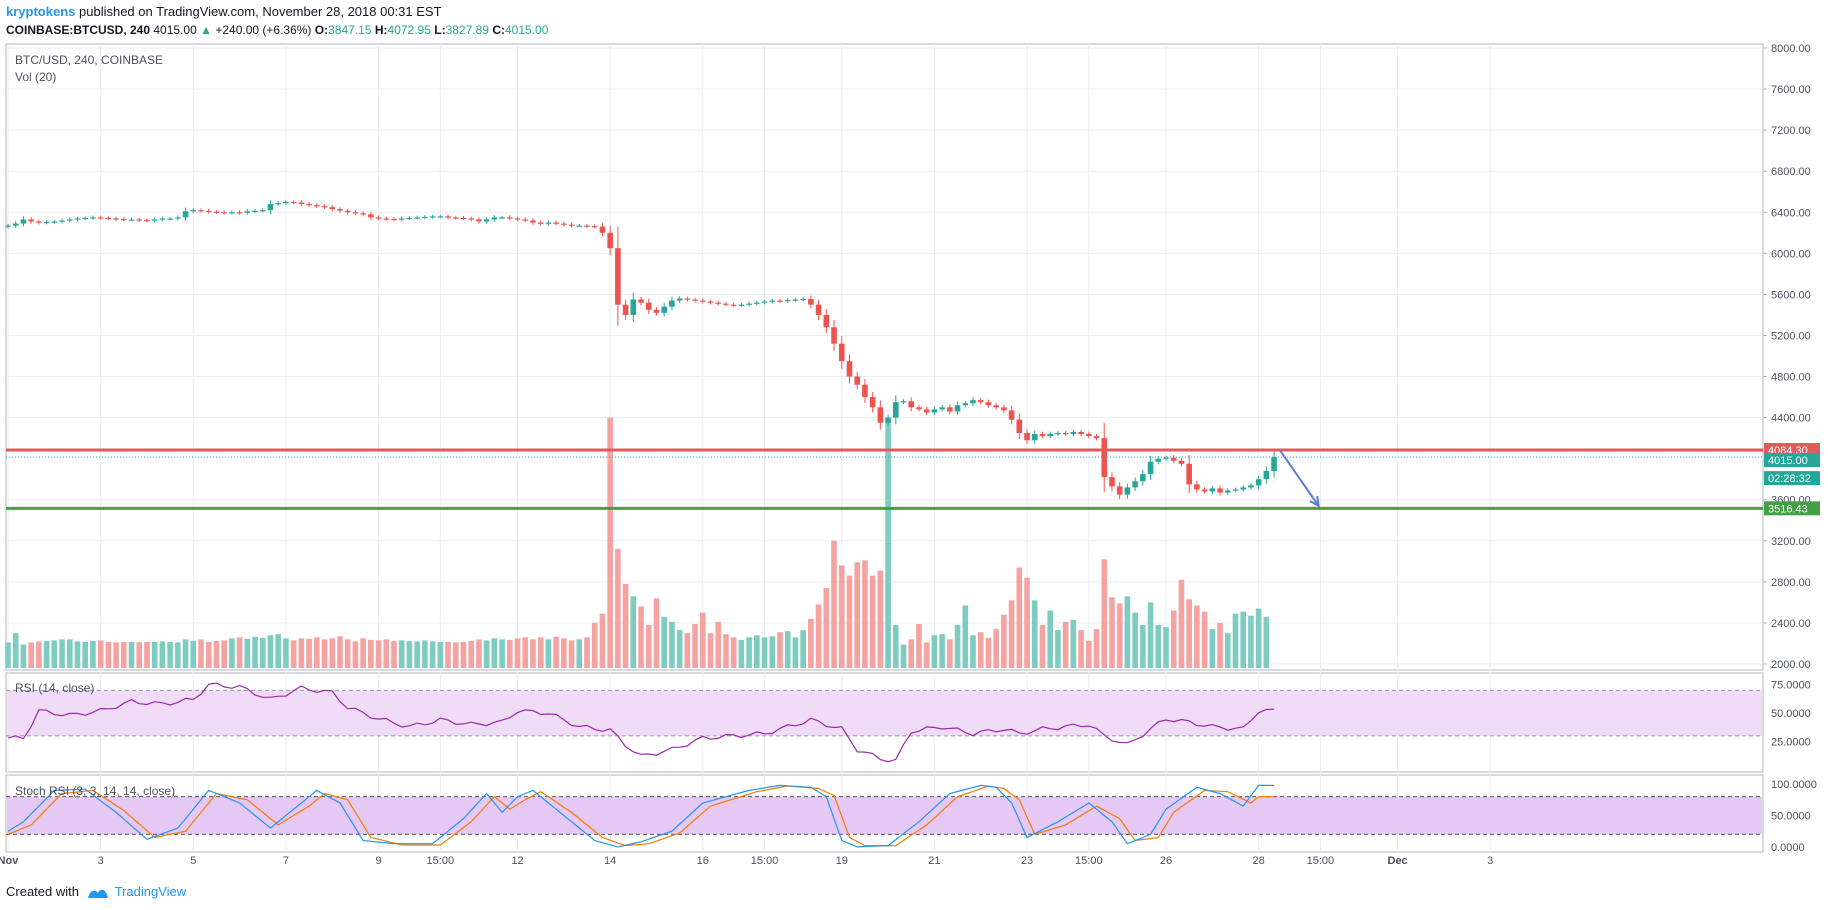 This screenshot has height=910, width=1828. What do you see at coordinates (1792, 460) in the screenshot?
I see `last-price-badge` at bounding box center [1792, 460].